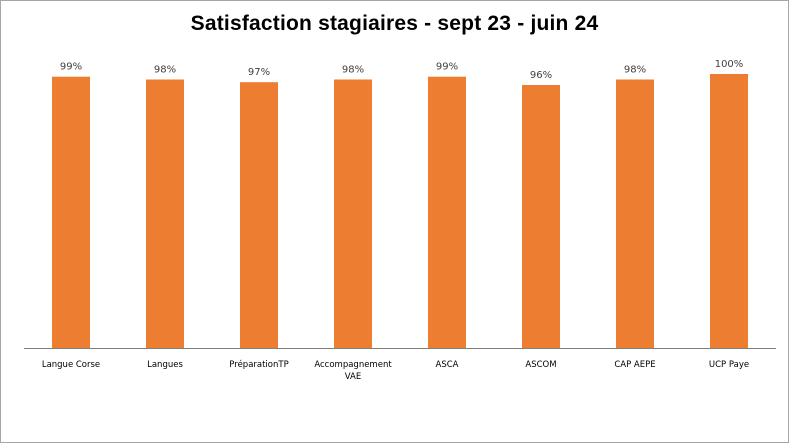 The height and width of the screenshot is (443, 789). I want to click on x-tick-label-7: CAP AEPE, so click(634, 365).